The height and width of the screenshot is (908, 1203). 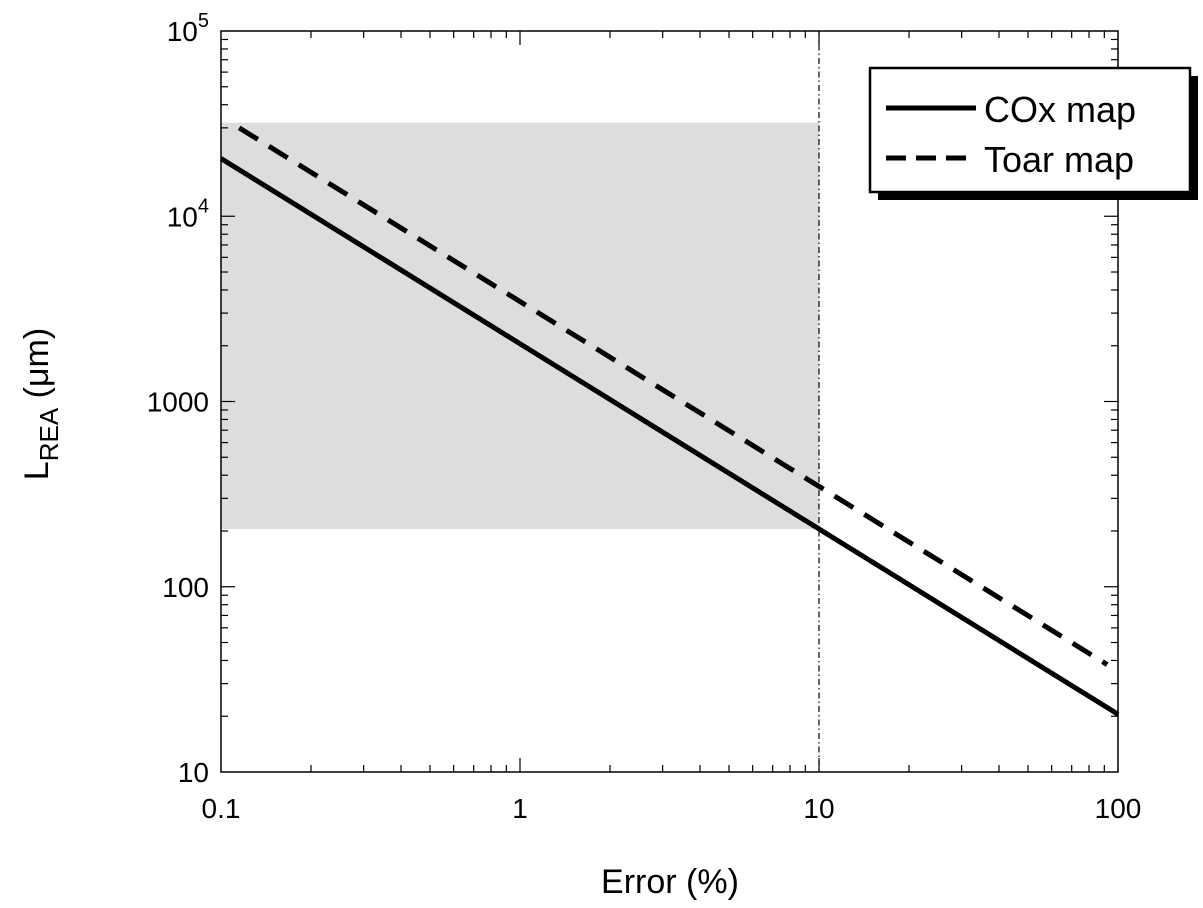 What do you see at coordinates (203, 21) in the screenshot?
I see `y-tick-label-exponent: 5` at bounding box center [203, 21].